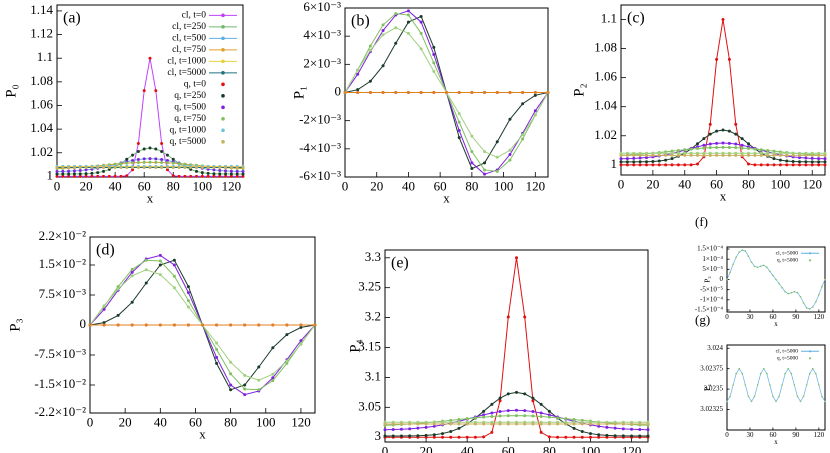 Image resolution: width=830 pixels, height=453 pixels. Describe the element at coordinates (773, 317) in the screenshot. I see `x-tick-label: 60` at that location.